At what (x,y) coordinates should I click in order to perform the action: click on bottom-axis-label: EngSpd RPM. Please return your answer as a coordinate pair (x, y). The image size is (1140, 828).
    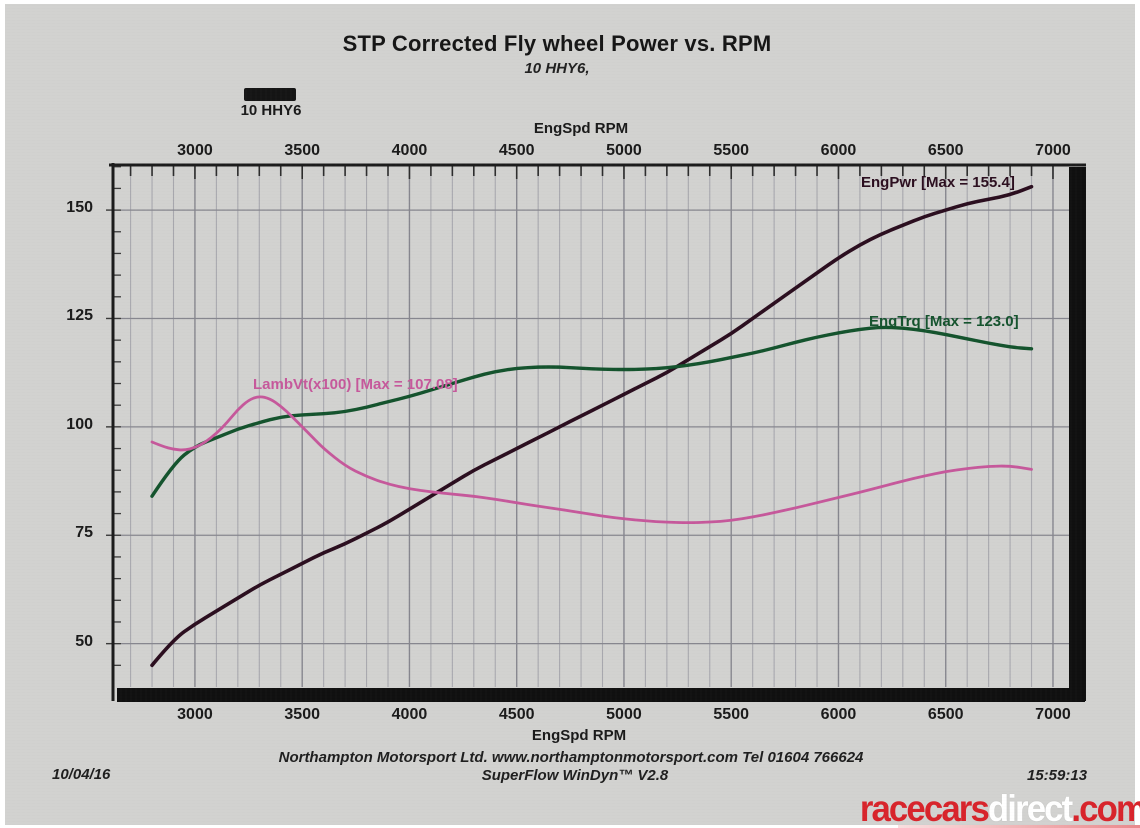
    Looking at the image, I should click on (579, 735).